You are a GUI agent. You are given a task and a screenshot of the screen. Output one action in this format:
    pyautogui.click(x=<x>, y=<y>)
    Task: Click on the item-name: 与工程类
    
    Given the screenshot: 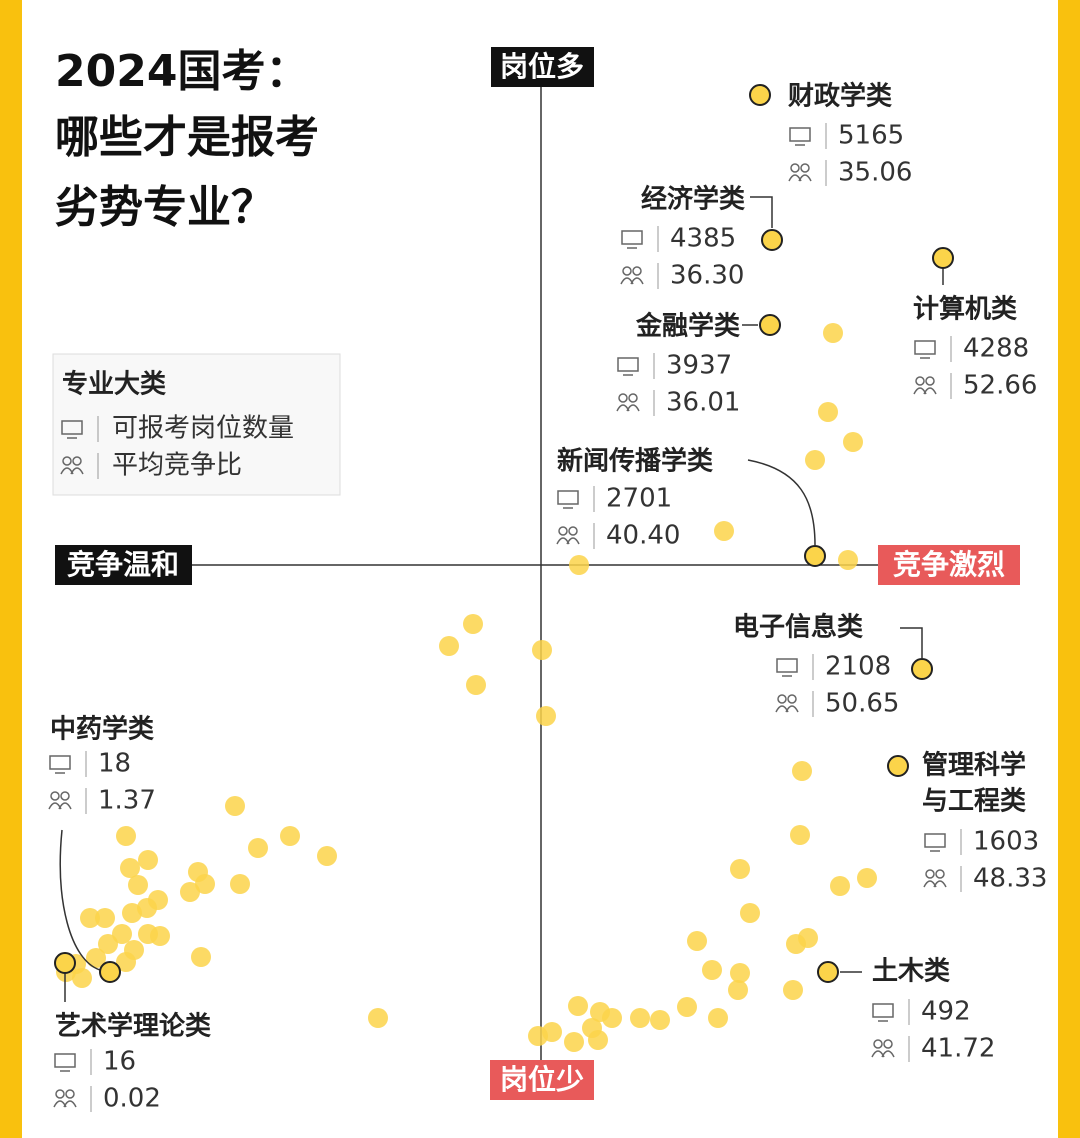 What is the action you would take?
    pyautogui.click(x=974, y=802)
    